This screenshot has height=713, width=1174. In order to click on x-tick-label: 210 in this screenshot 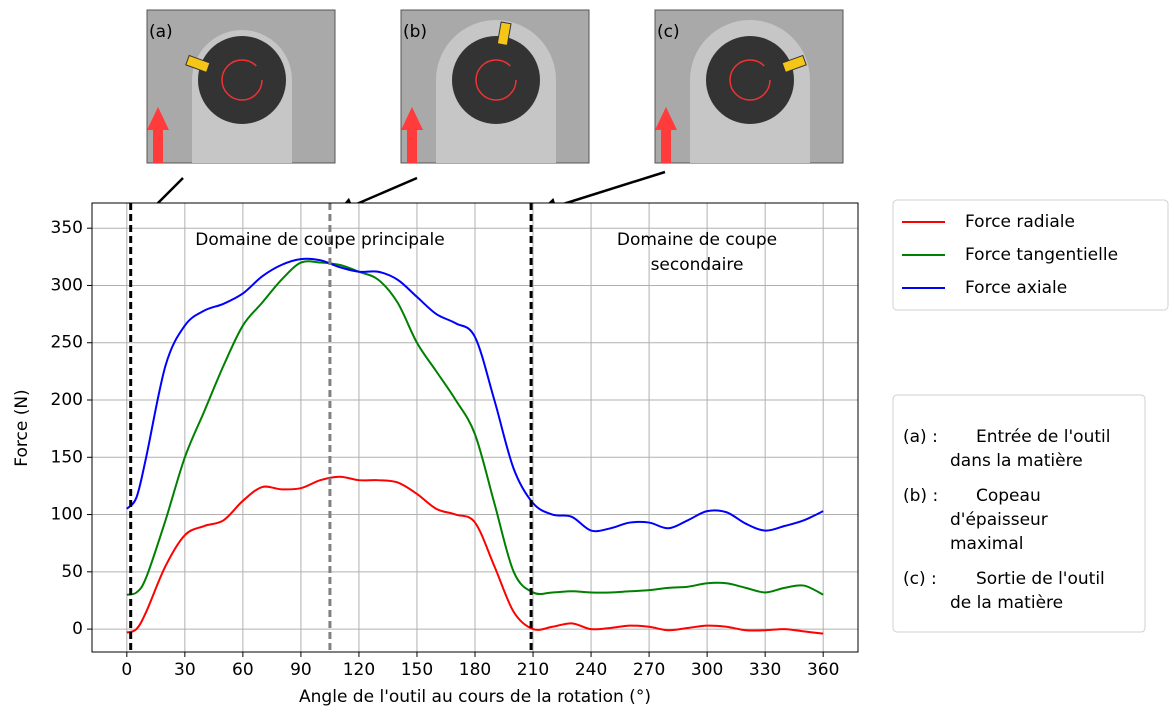, I will do `click(533, 670)`.